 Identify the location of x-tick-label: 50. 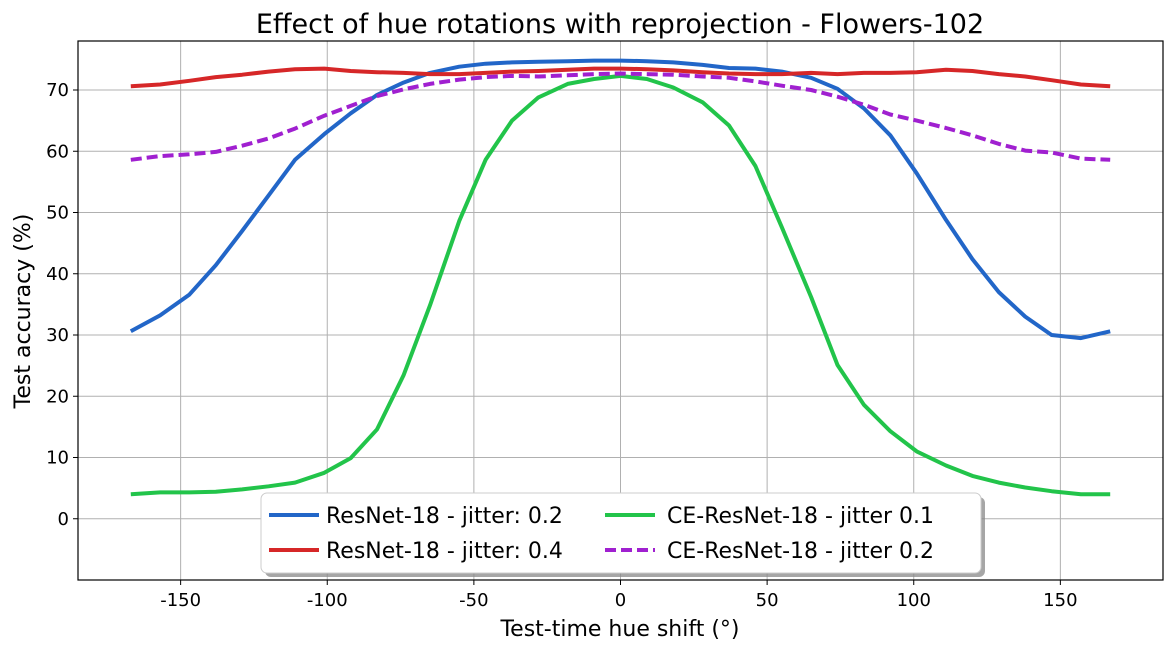
(767, 600).